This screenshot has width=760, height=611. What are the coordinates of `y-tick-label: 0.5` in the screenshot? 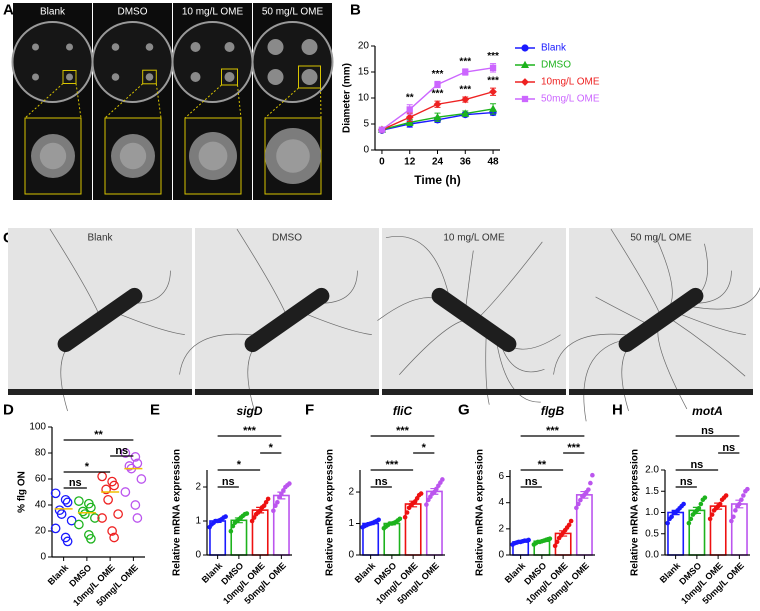 It's located at (652, 533).